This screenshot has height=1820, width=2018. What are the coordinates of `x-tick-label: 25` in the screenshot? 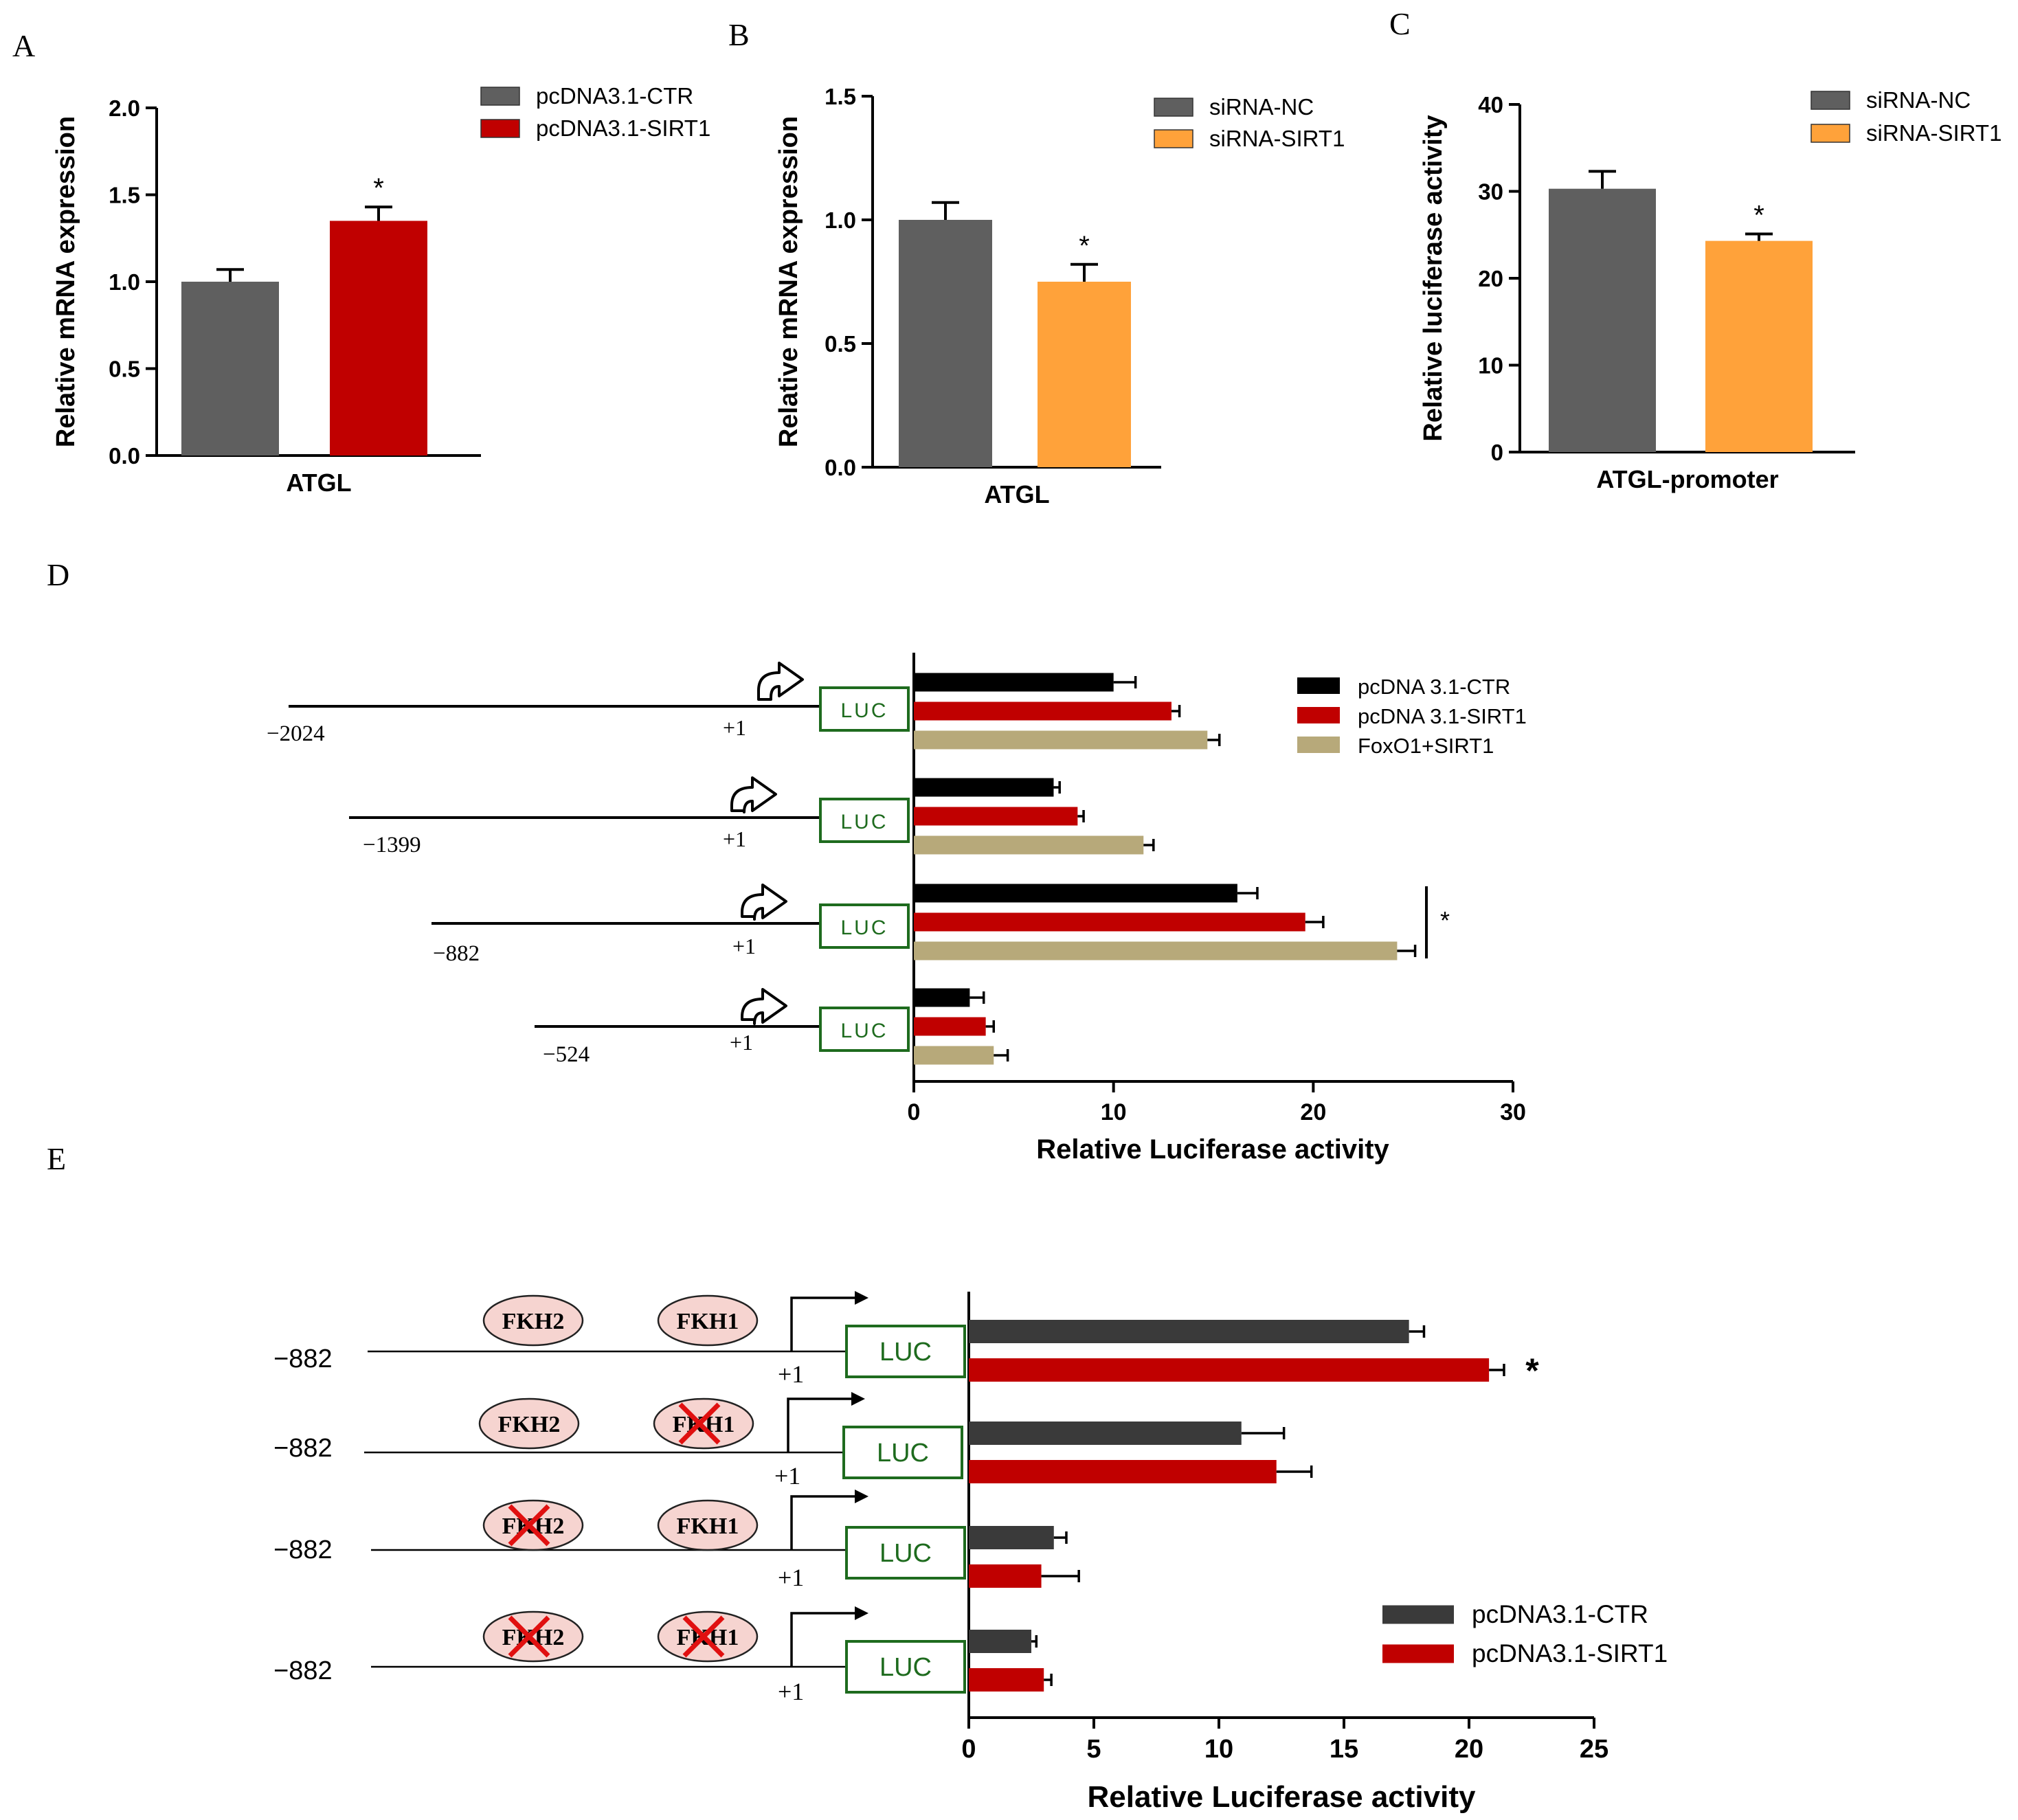 It's located at (1594, 1749).